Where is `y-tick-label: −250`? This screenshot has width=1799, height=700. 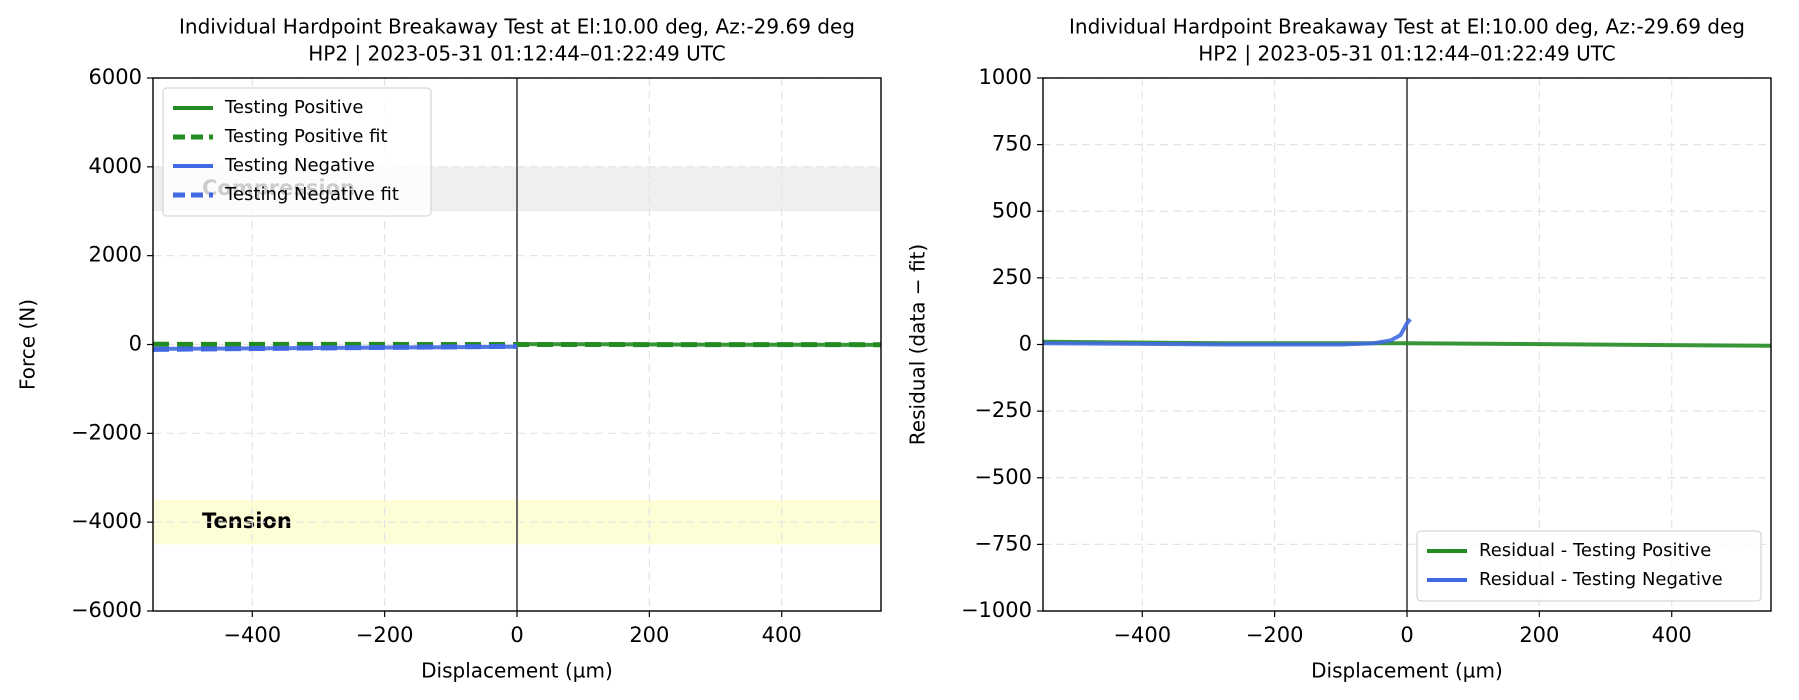
y-tick-label: −250 is located at coordinates (1003, 410).